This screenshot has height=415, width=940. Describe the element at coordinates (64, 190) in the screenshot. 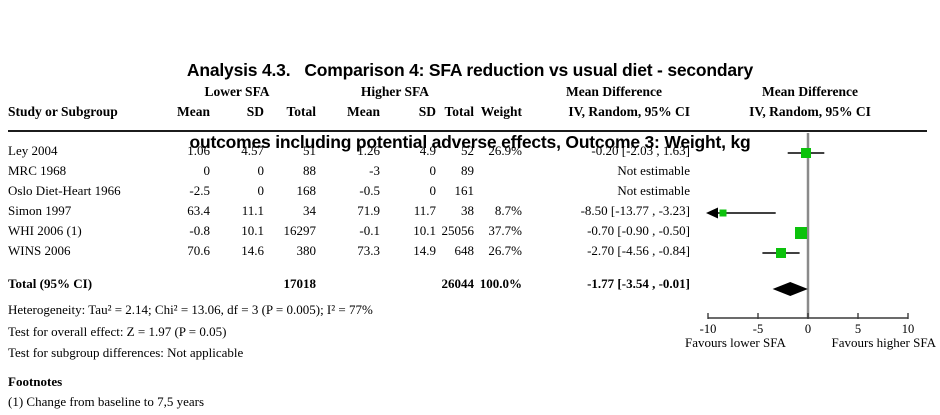

I see `cell-study: Oslo Diet-Heart 1966` at that location.